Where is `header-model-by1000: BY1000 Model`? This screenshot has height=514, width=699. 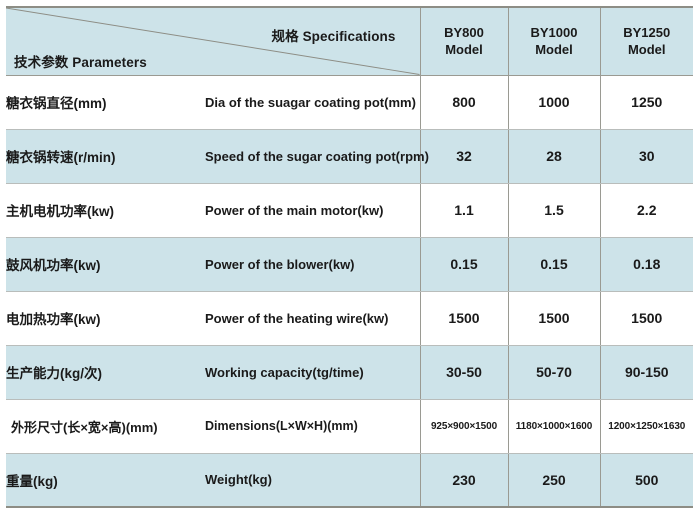
header-model-by1000: BY1000 Model is located at coordinates (553, 41).